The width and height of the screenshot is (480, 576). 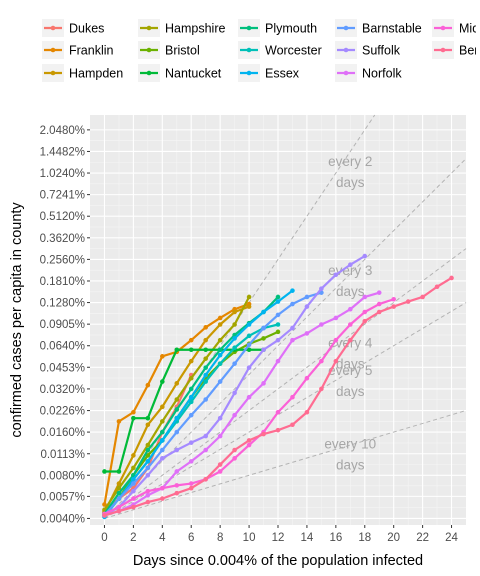 What do you see at coordinates (62, 412) in the screenshot?
I see `y-tick-label: 0.0226%` at bounding box center [62, 412].